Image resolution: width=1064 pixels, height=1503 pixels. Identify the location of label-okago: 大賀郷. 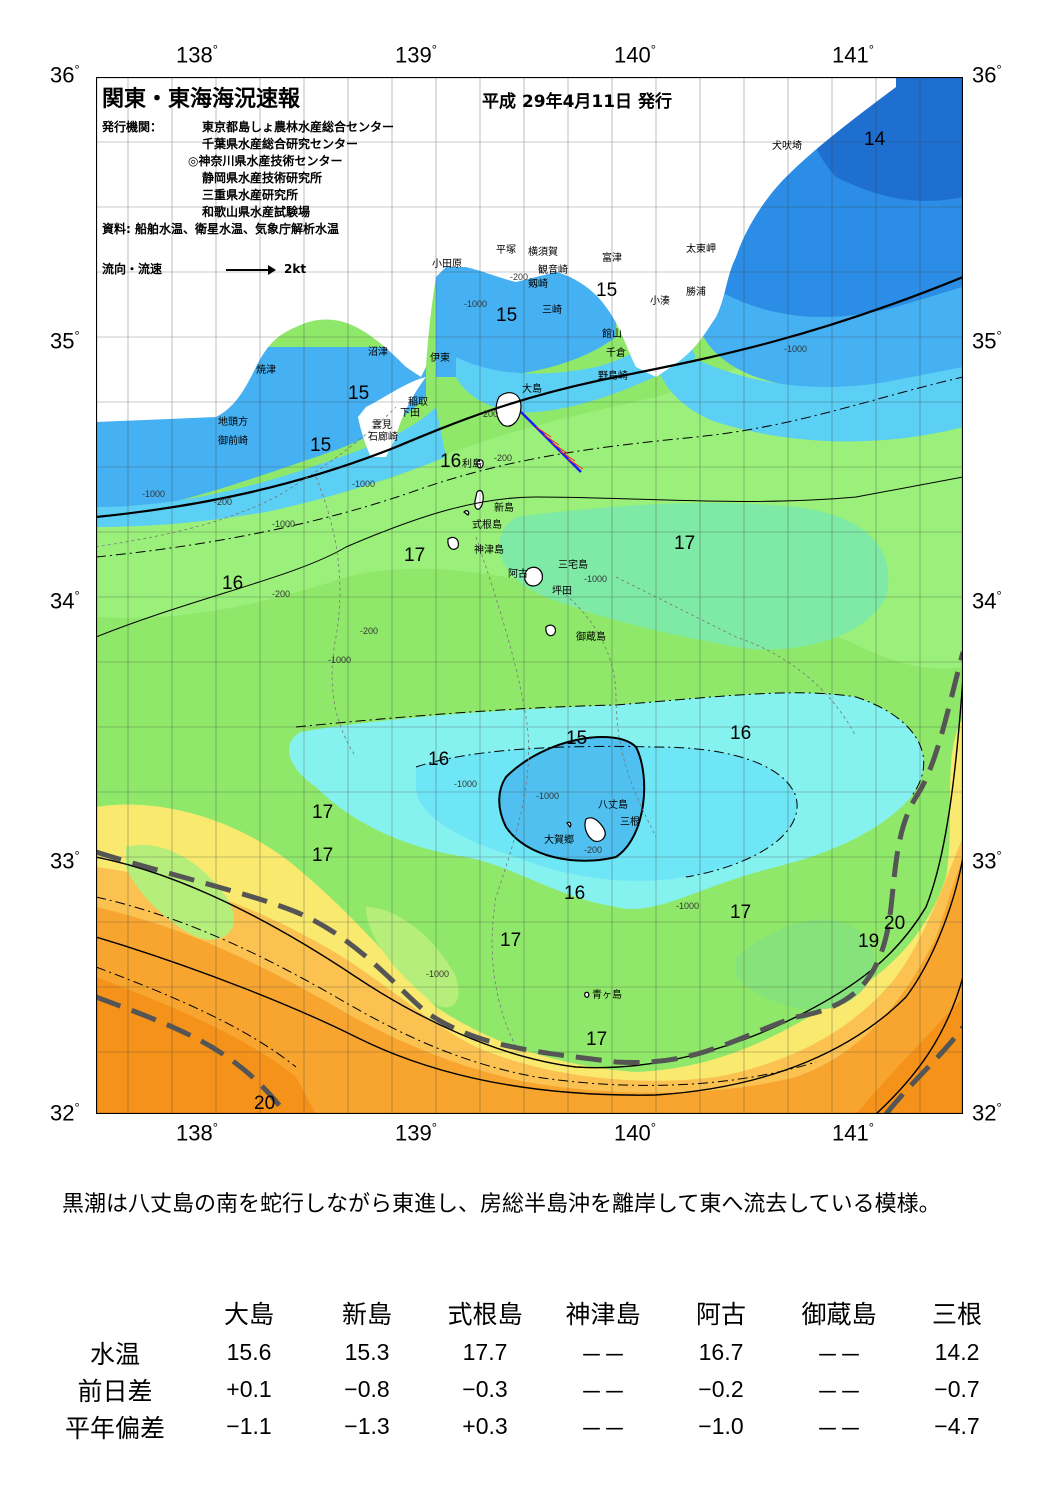
(559, 839).